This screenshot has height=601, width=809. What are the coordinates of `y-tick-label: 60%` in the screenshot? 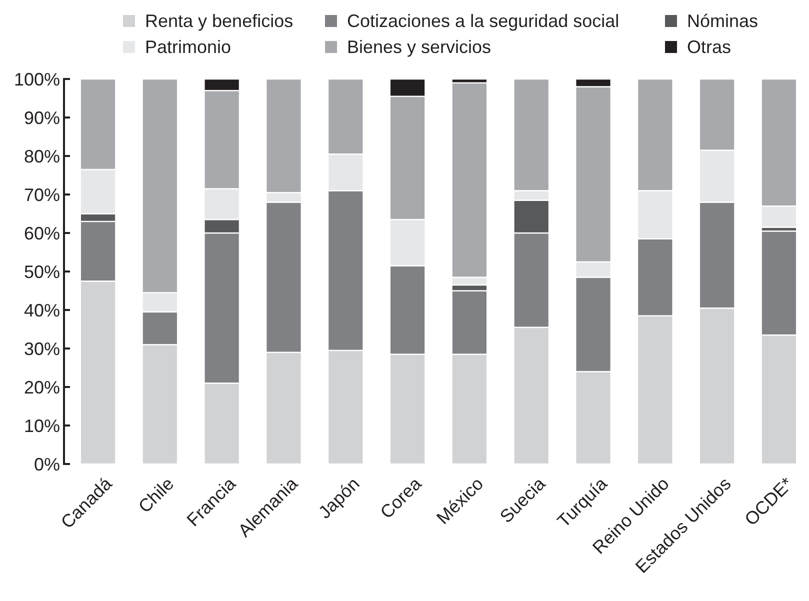 It's located at (42, 233).